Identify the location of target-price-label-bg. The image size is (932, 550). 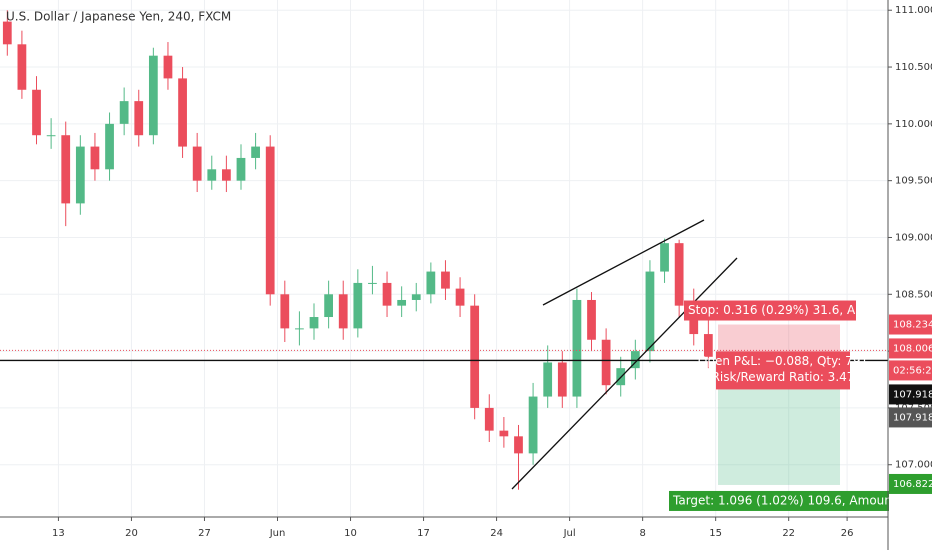
(910, 483).